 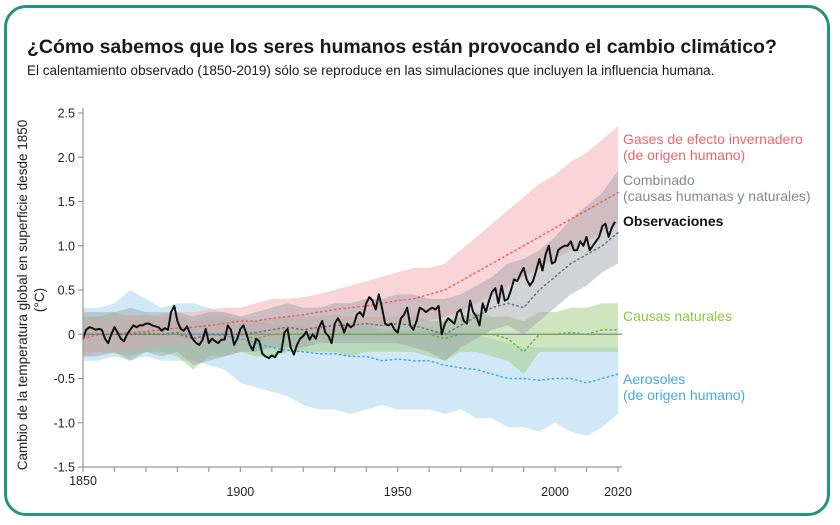 I want to click on y-axis-unit-label: (°C), so click(x=39, y=300).